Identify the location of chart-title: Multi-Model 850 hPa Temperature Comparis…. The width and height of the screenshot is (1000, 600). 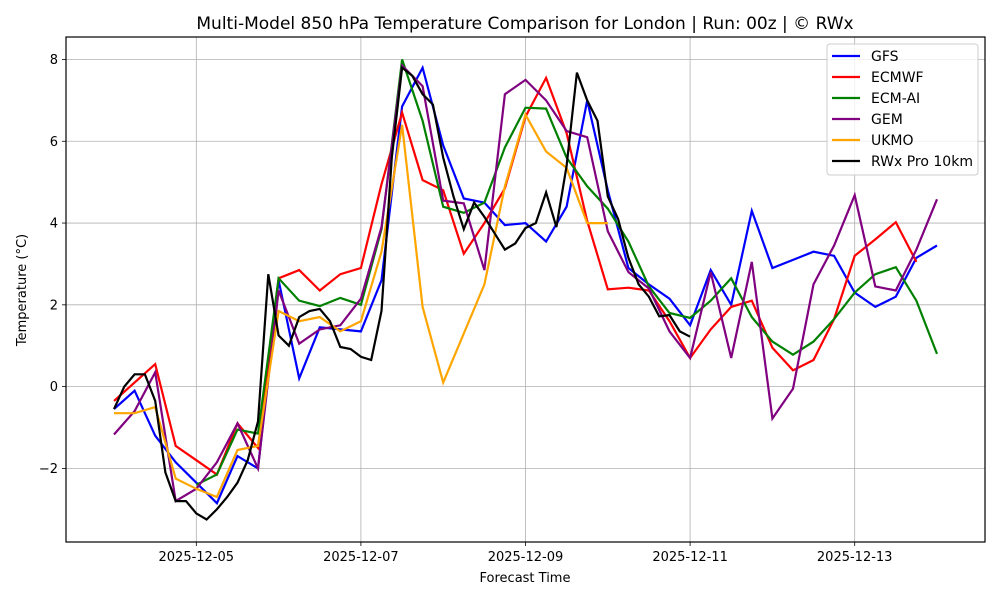
(524, 24).